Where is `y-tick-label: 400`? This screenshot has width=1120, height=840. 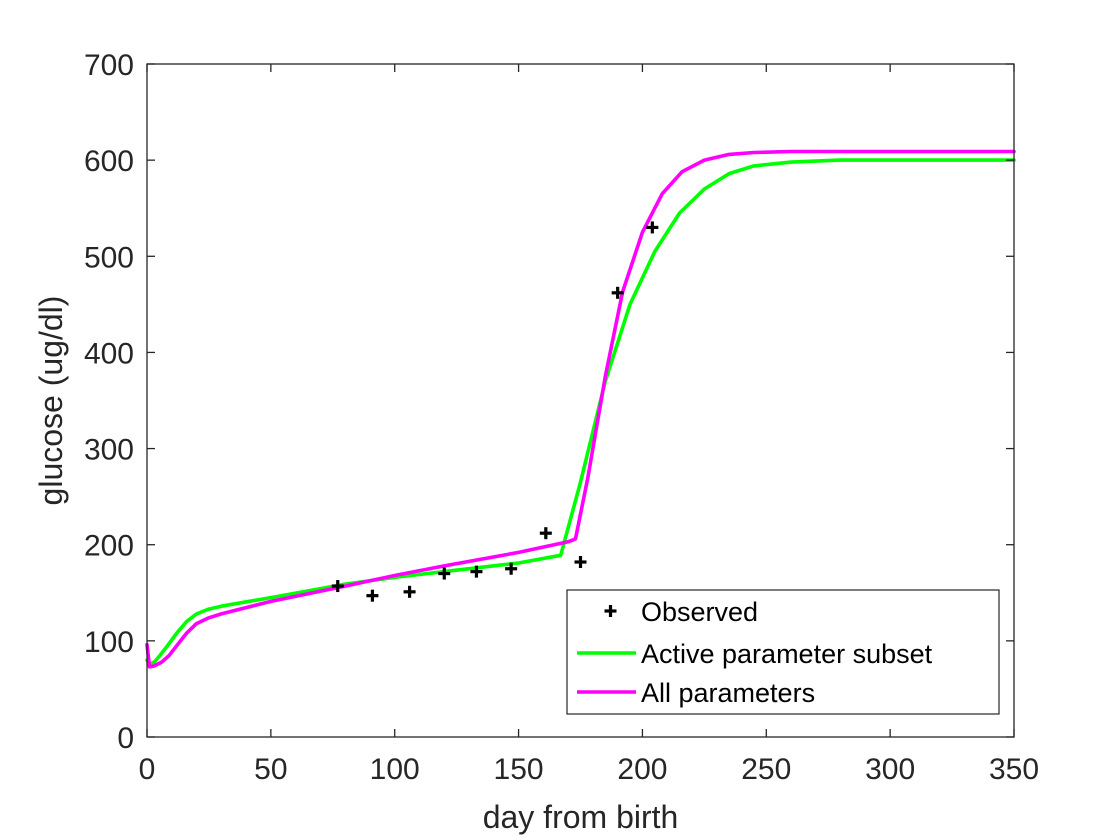 y-tick-label: 400 is located at coordinates (109, 353).